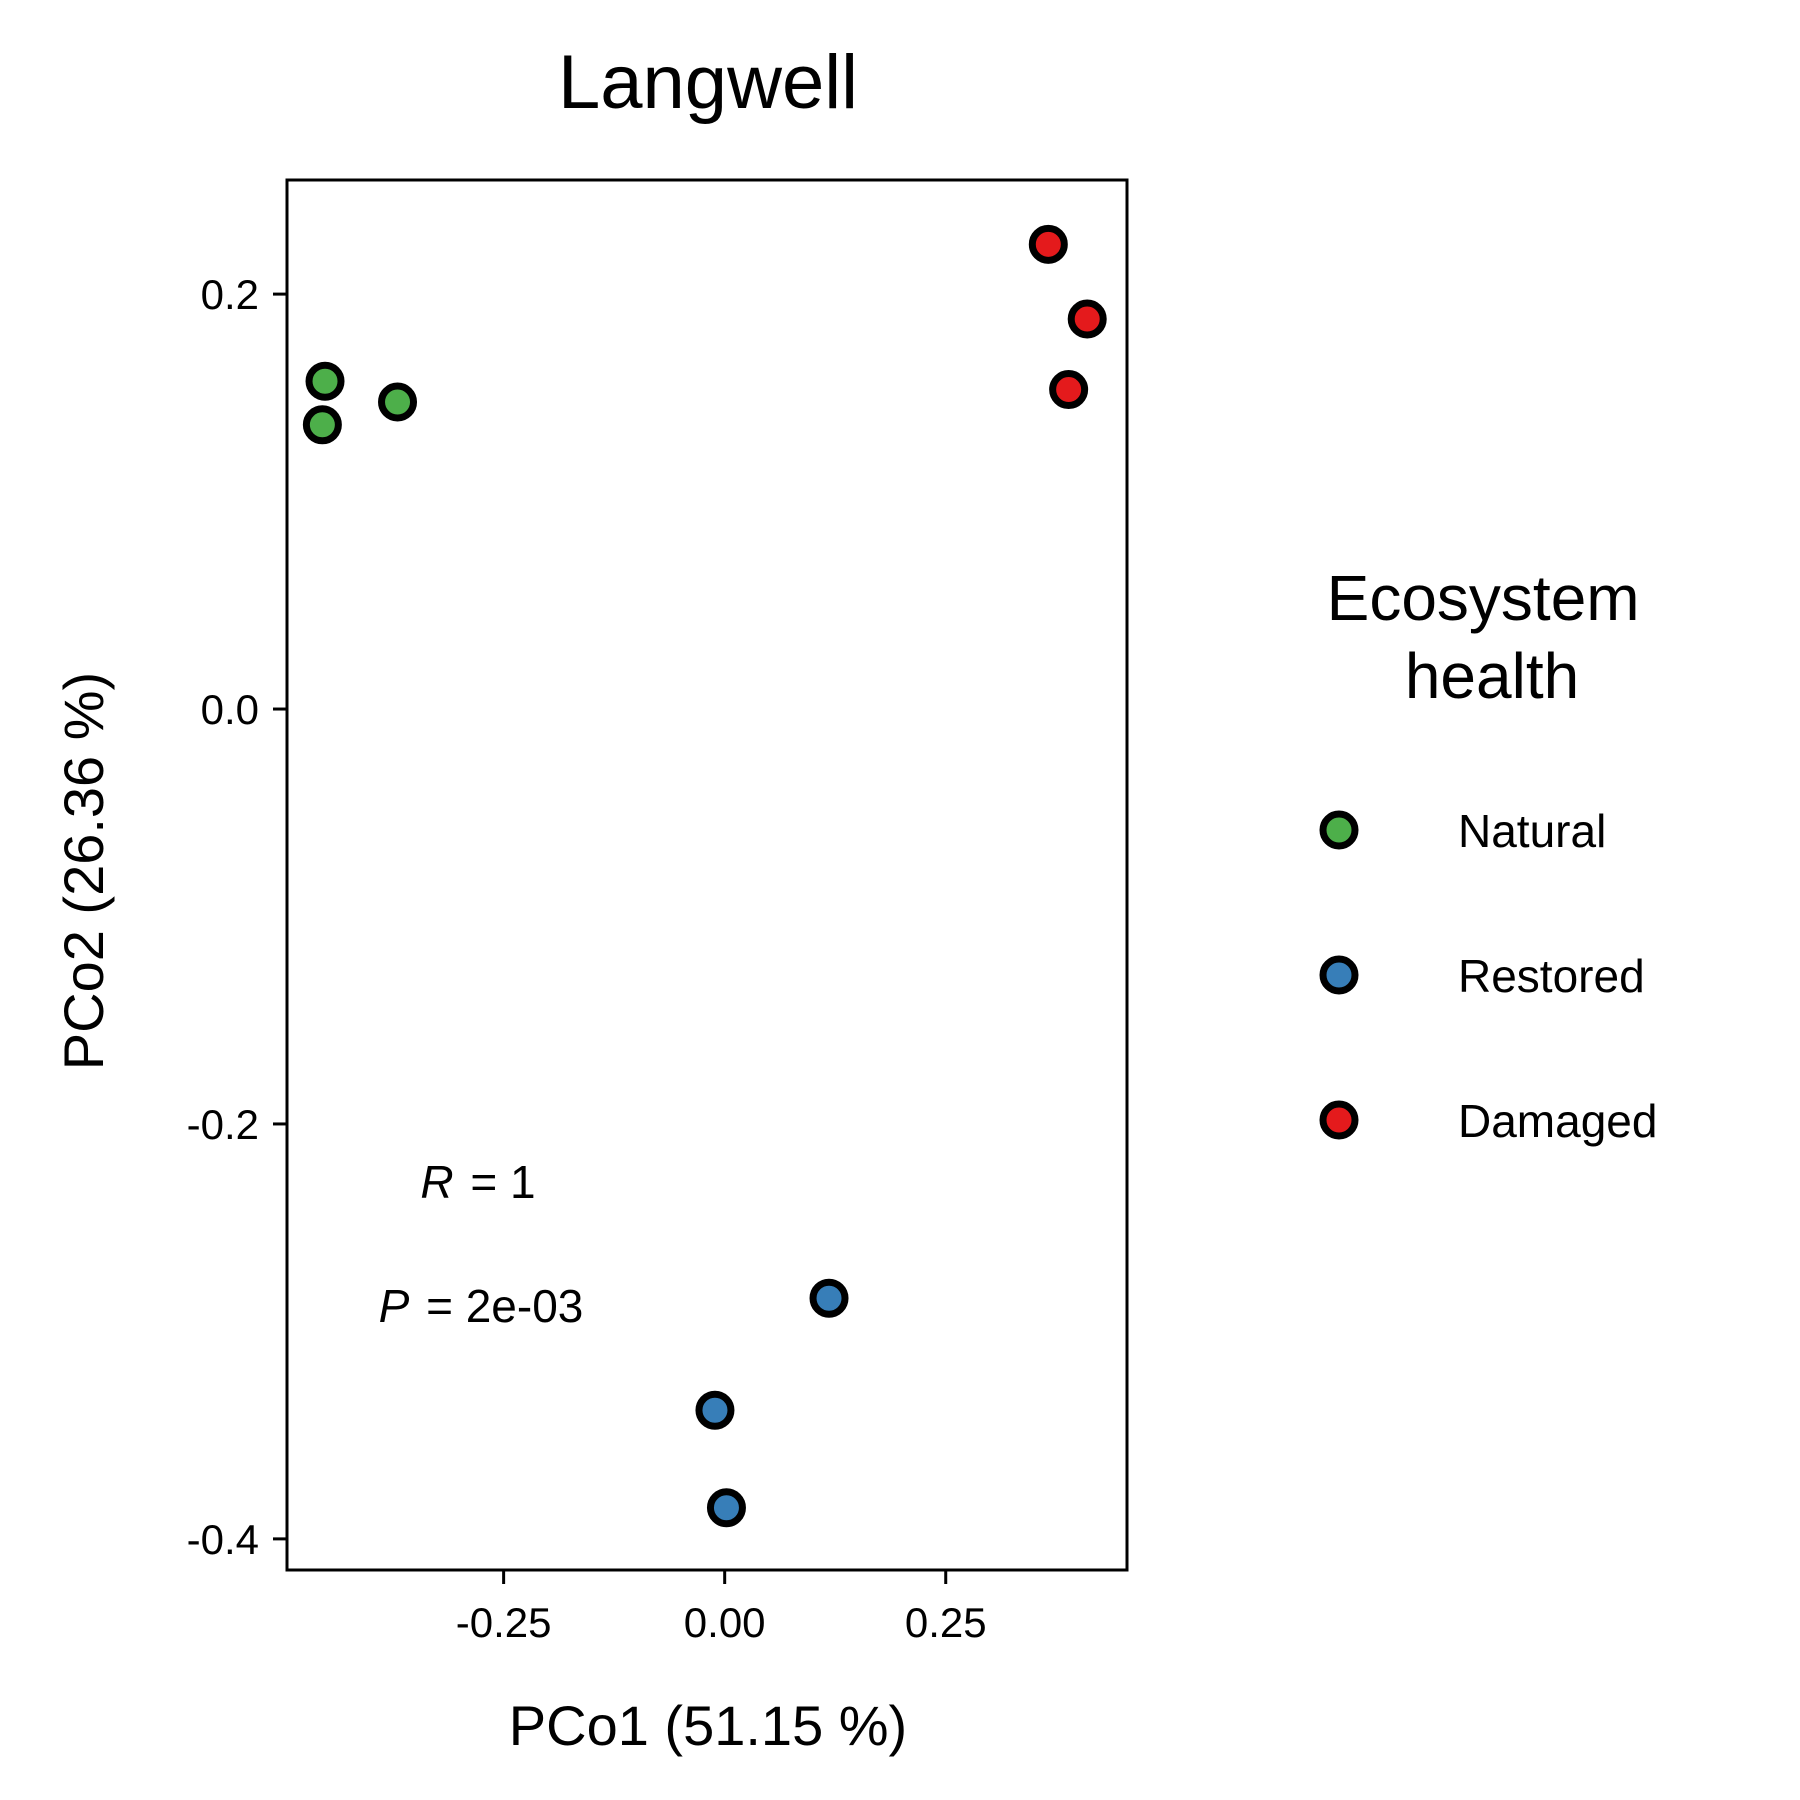 The width and height of the screenshot is (1800, 1800). I want to click on series-damaged, so click(1067, 317).